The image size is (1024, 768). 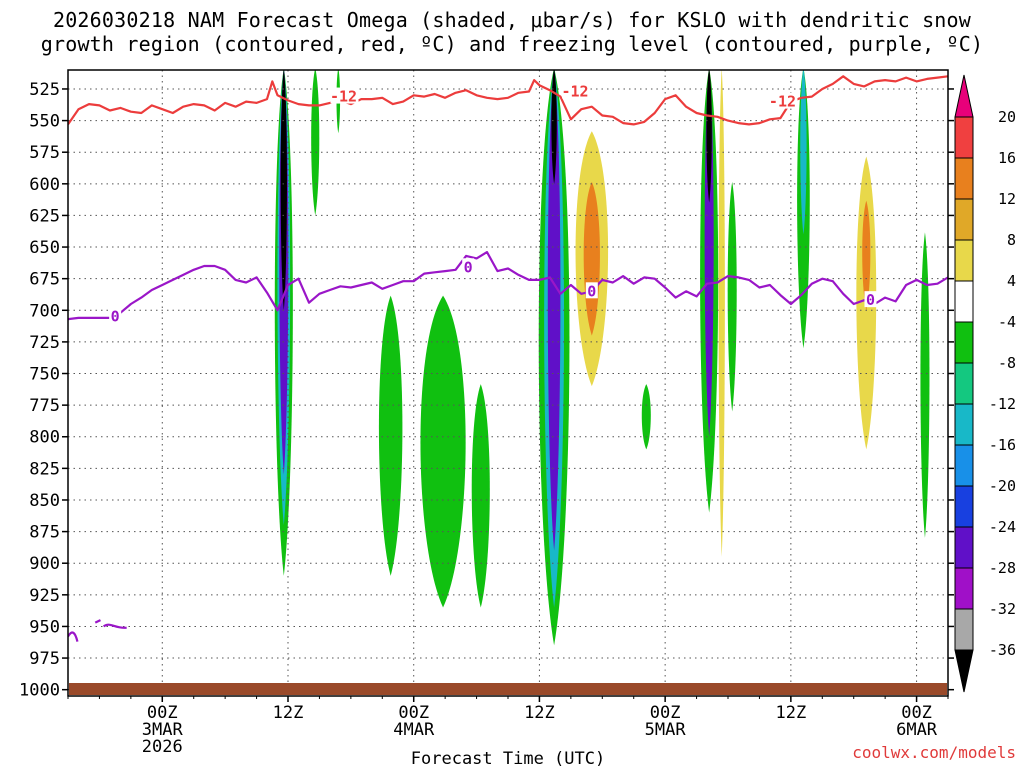 What do you see at coordinates (1011, 240) in the screenshot?
I see `colorbar-label: 8` at bounding box center [1011, 240].